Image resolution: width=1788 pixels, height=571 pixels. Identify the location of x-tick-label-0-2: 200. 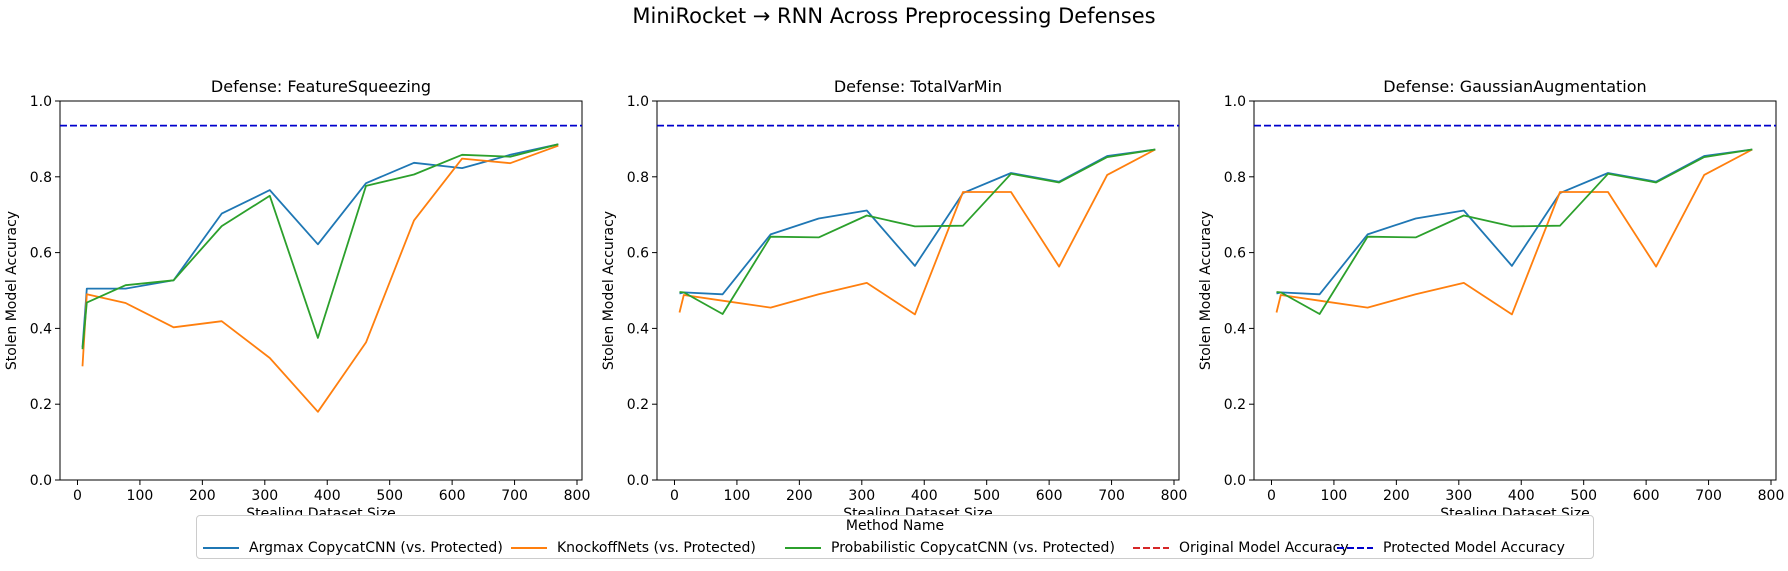
(202, 496).